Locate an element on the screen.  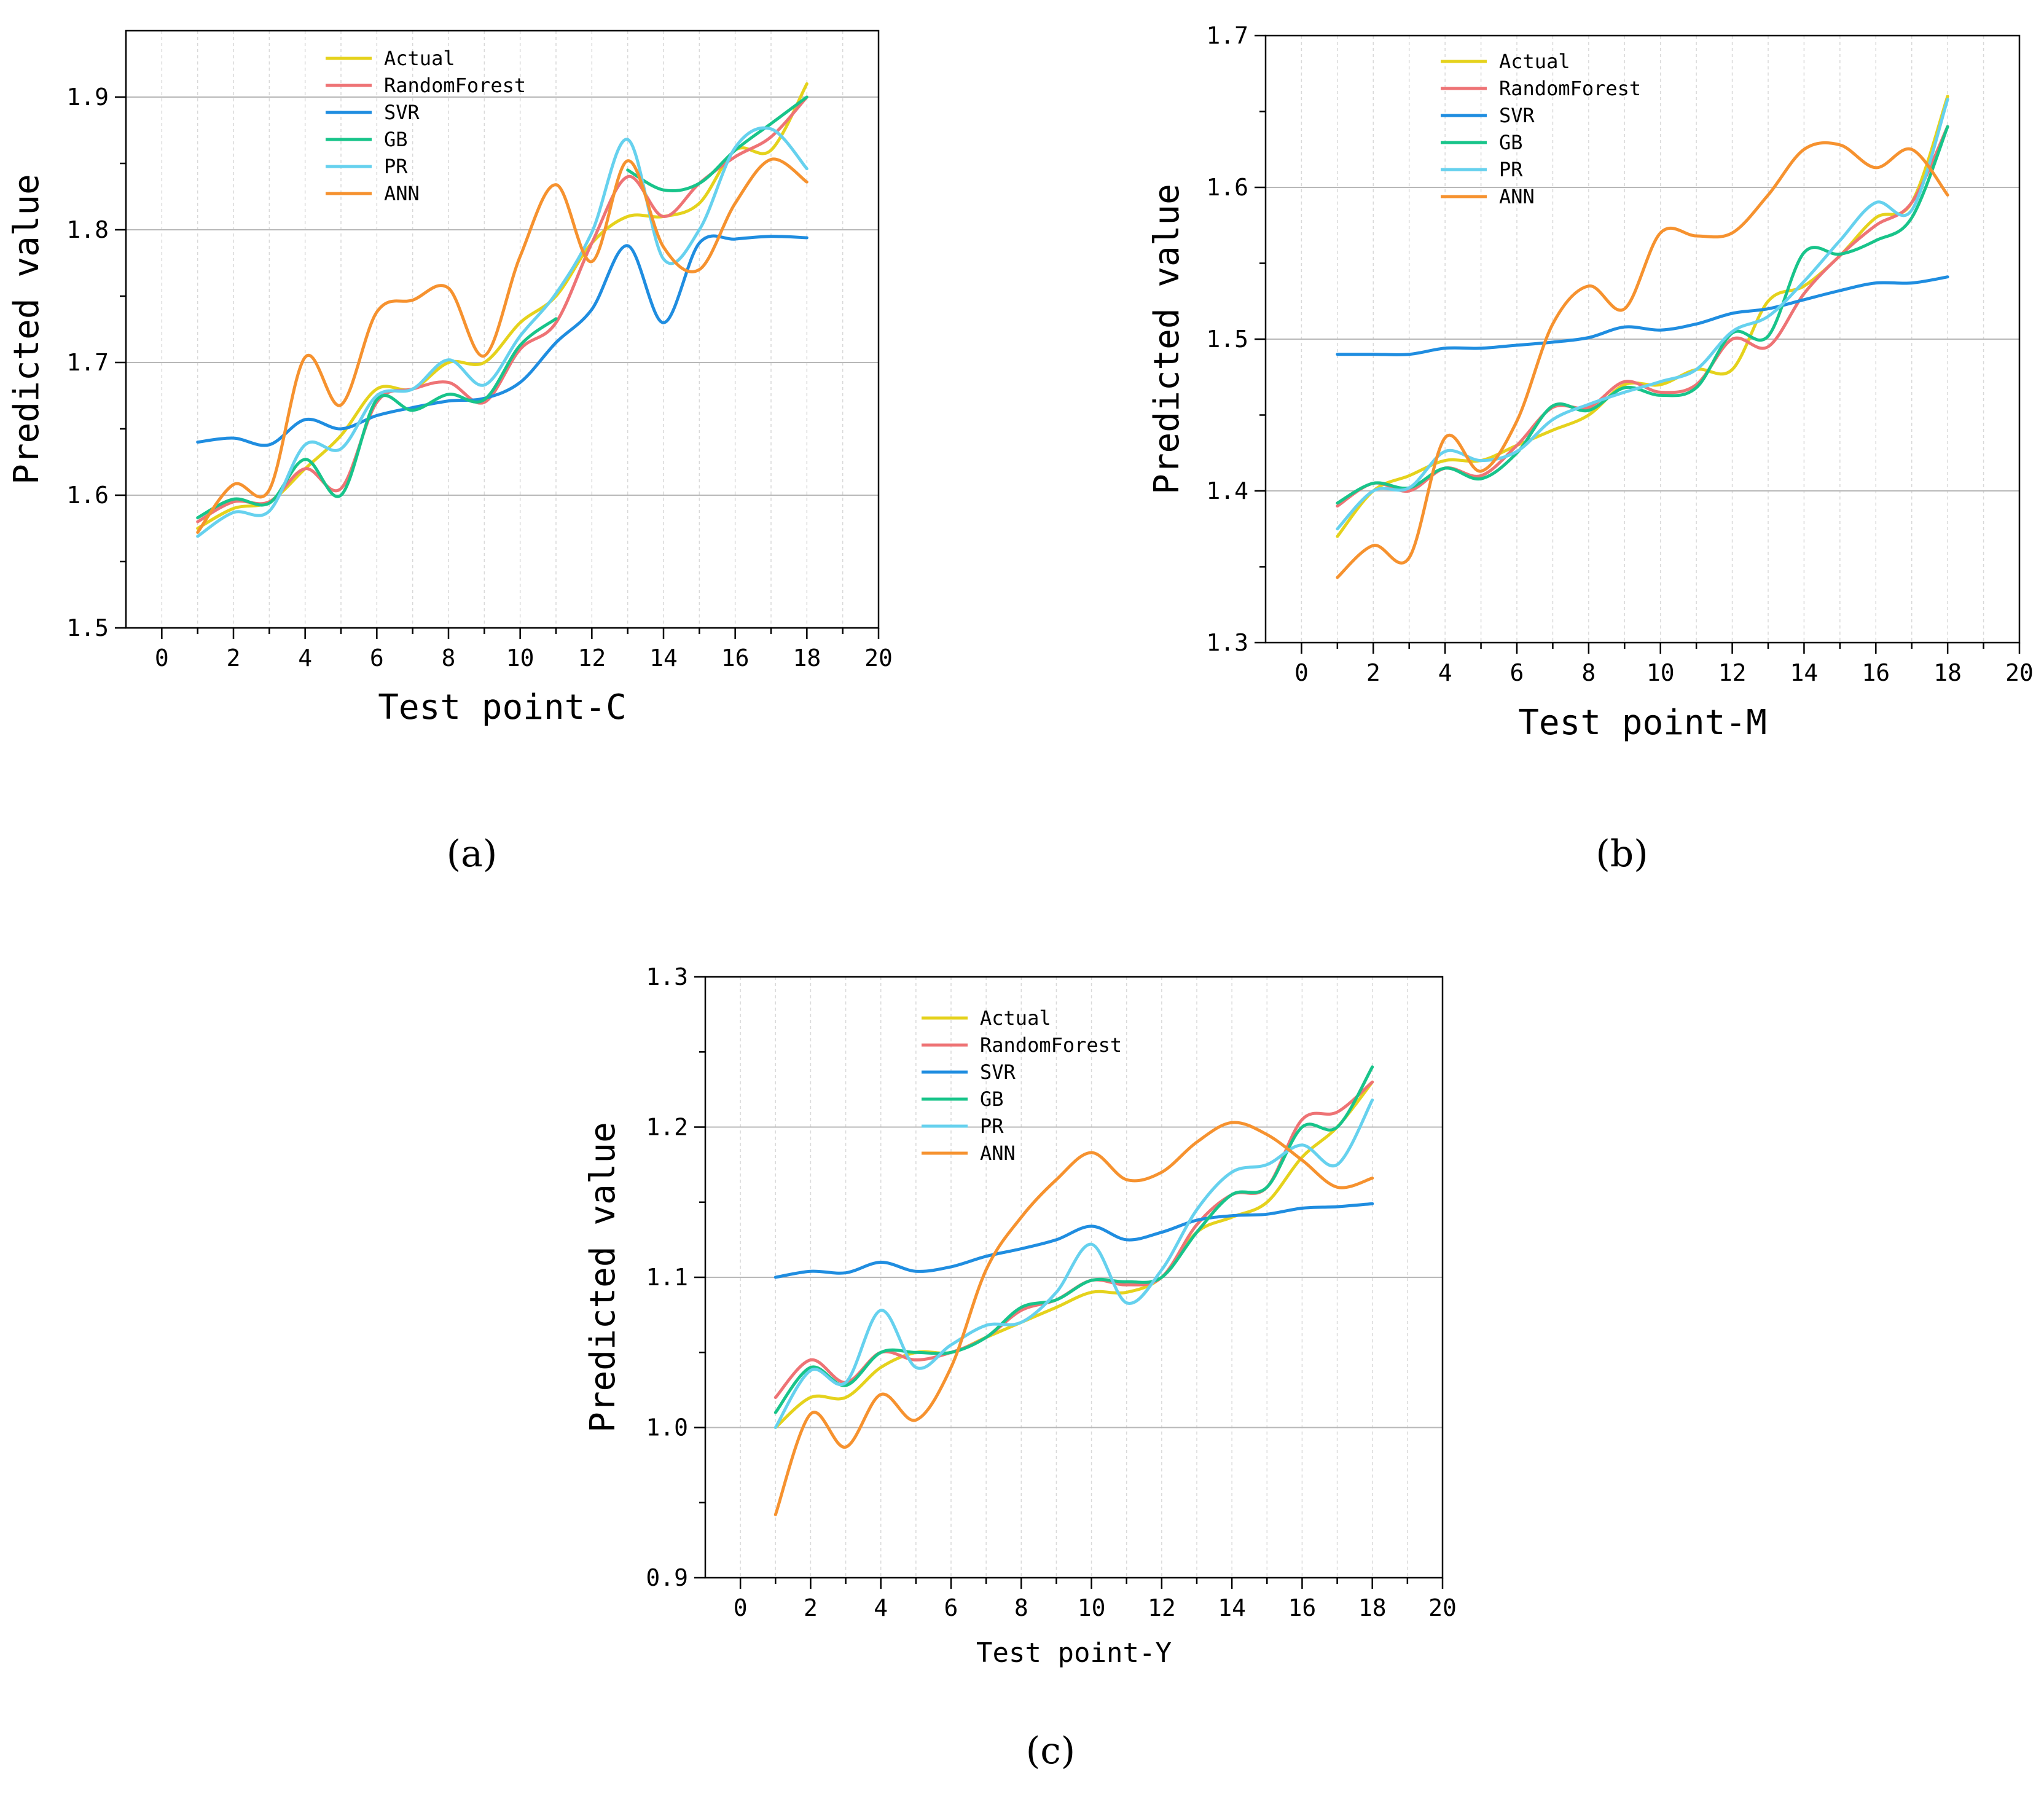
panel-label: (c) is located at coordinates (1050, 1750).